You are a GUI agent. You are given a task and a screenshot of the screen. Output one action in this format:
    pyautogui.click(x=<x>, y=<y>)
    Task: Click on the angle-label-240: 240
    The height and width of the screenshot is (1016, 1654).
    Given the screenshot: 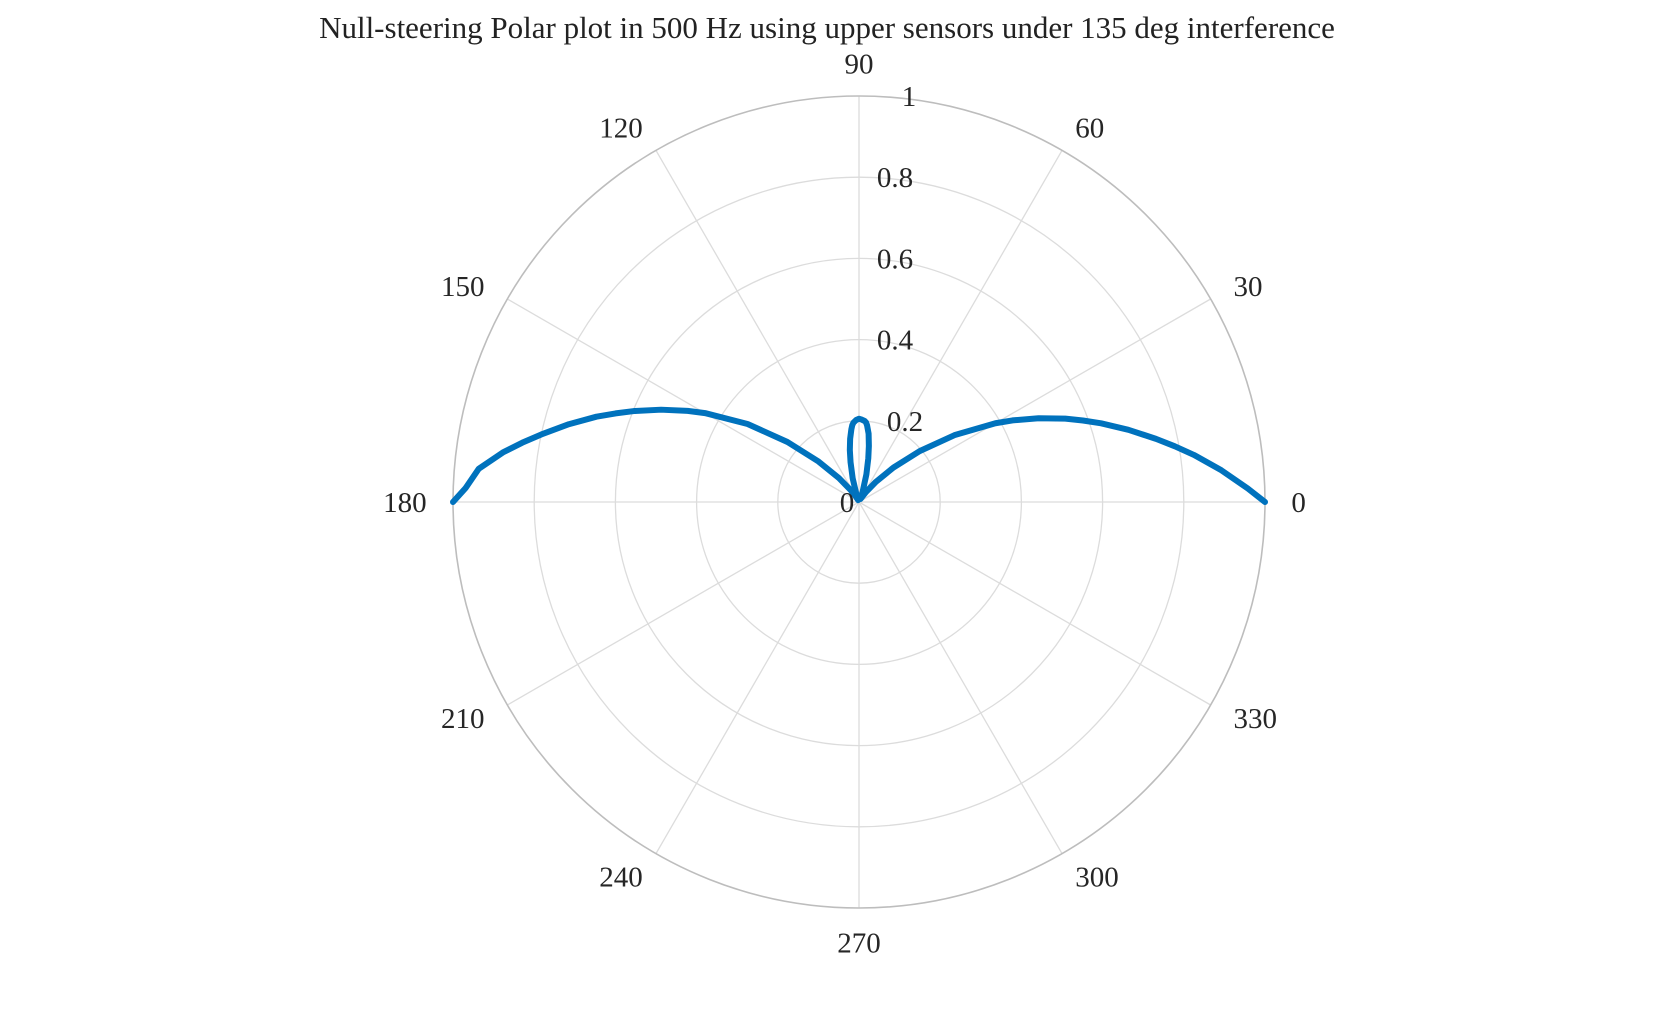 What is the action you would take?
    pyautogui.click(x=621, y=878)
    